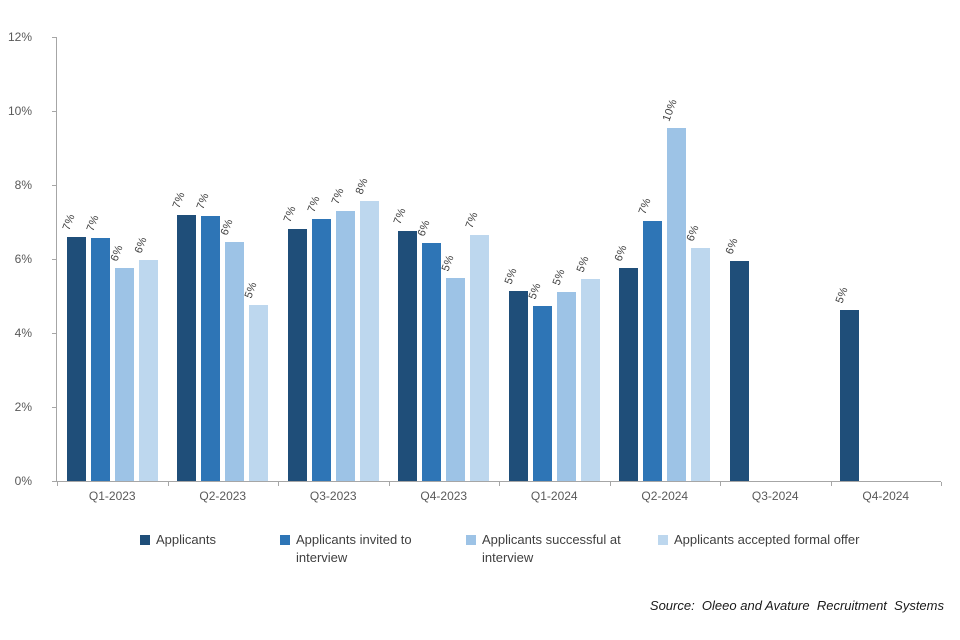 The image size is (960, 640). Describe the element at coordinates (444, 496) in the screenshot. I see `x-category-label: Q4-2023` at that location.